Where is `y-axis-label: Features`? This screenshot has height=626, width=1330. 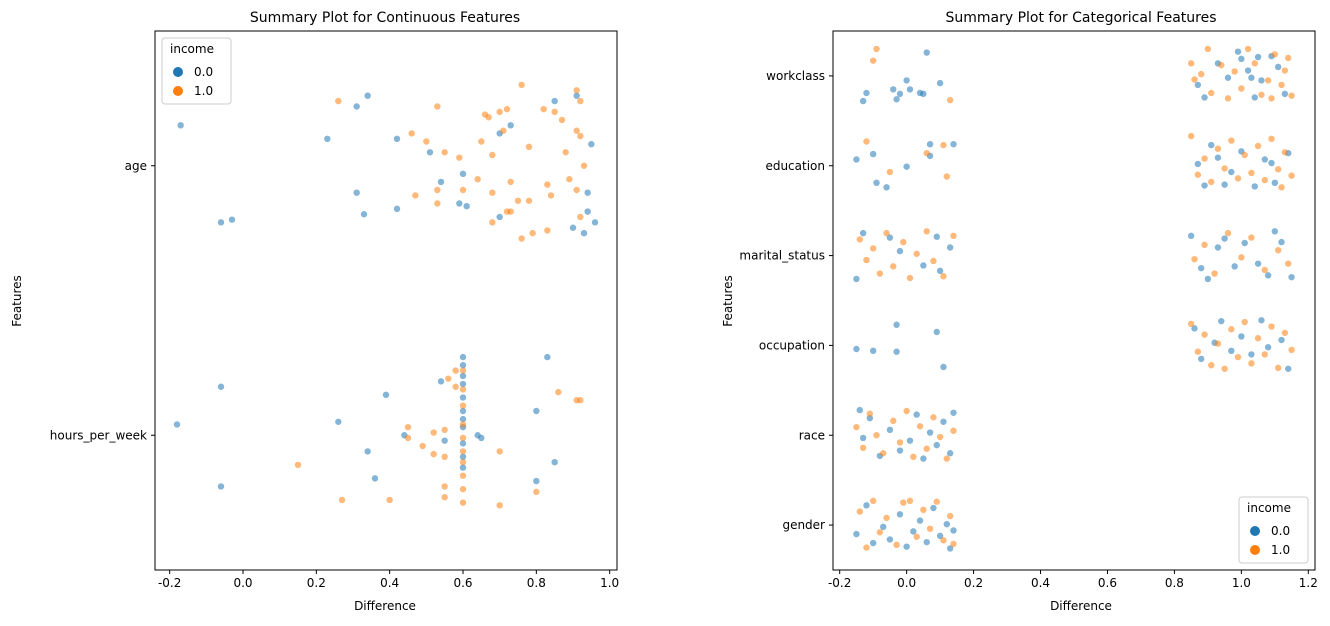 y-axis-label: Features is located at coordinates (728, 301).